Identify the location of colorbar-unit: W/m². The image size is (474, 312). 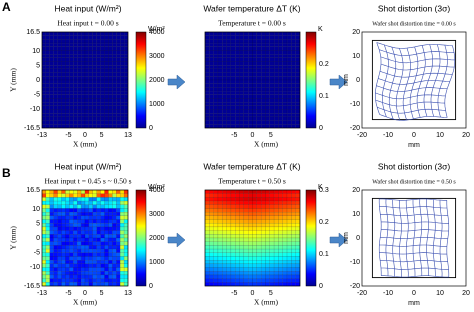
(156, 187).